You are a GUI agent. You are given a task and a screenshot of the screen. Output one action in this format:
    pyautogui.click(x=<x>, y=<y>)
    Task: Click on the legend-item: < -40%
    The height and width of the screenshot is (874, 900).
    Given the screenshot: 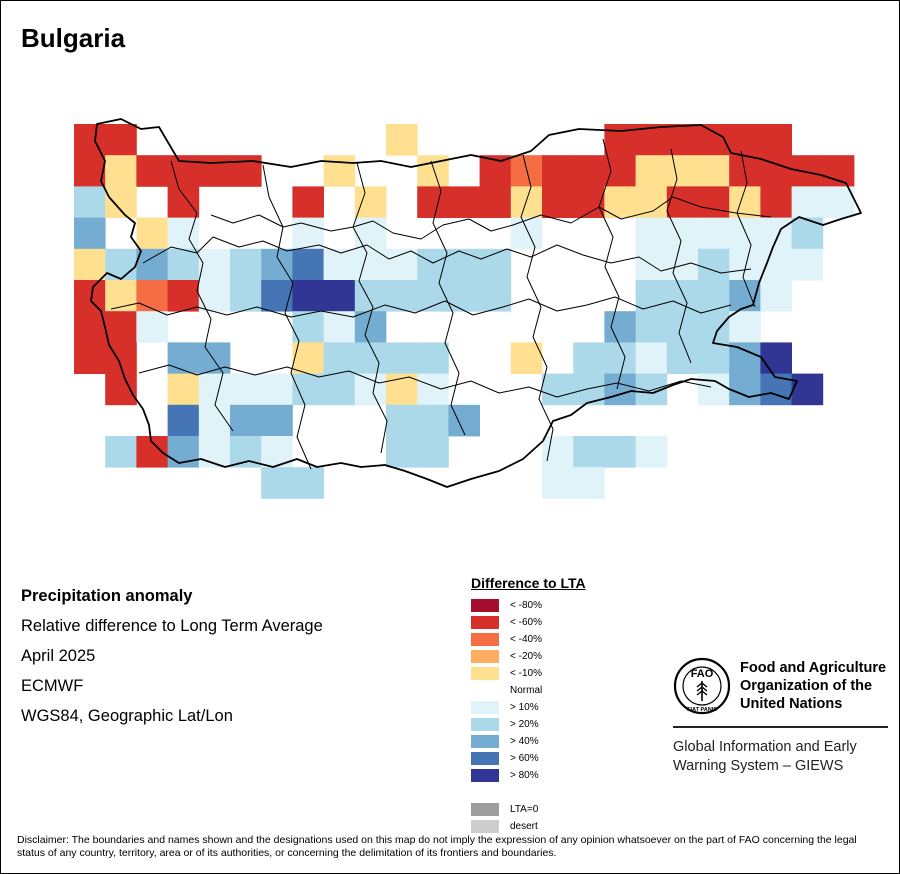 What is the action you would take?
    pyautogui.click(x=528, y=639)
    